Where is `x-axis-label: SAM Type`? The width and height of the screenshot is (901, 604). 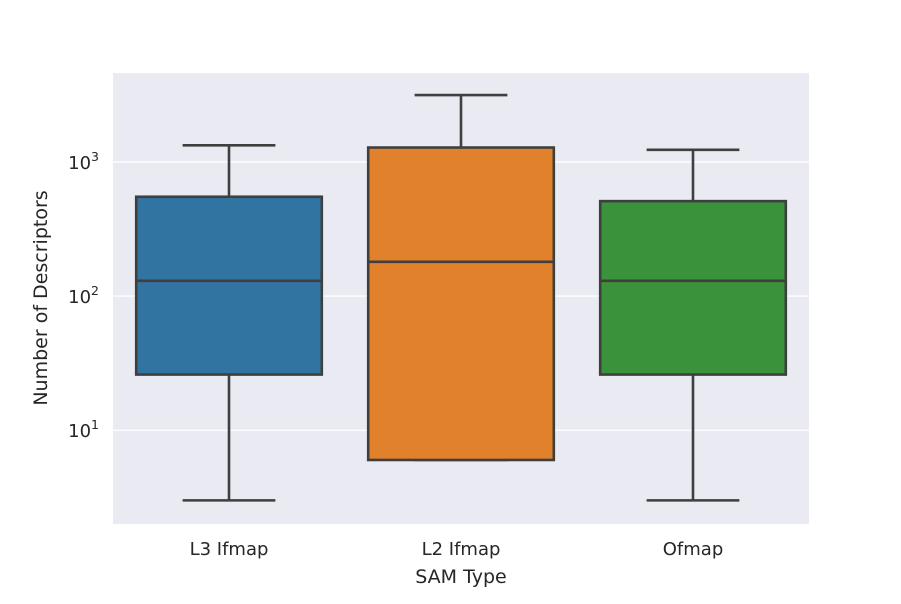
x-axis-label: SAM Type is located at coordinates (460, 577).